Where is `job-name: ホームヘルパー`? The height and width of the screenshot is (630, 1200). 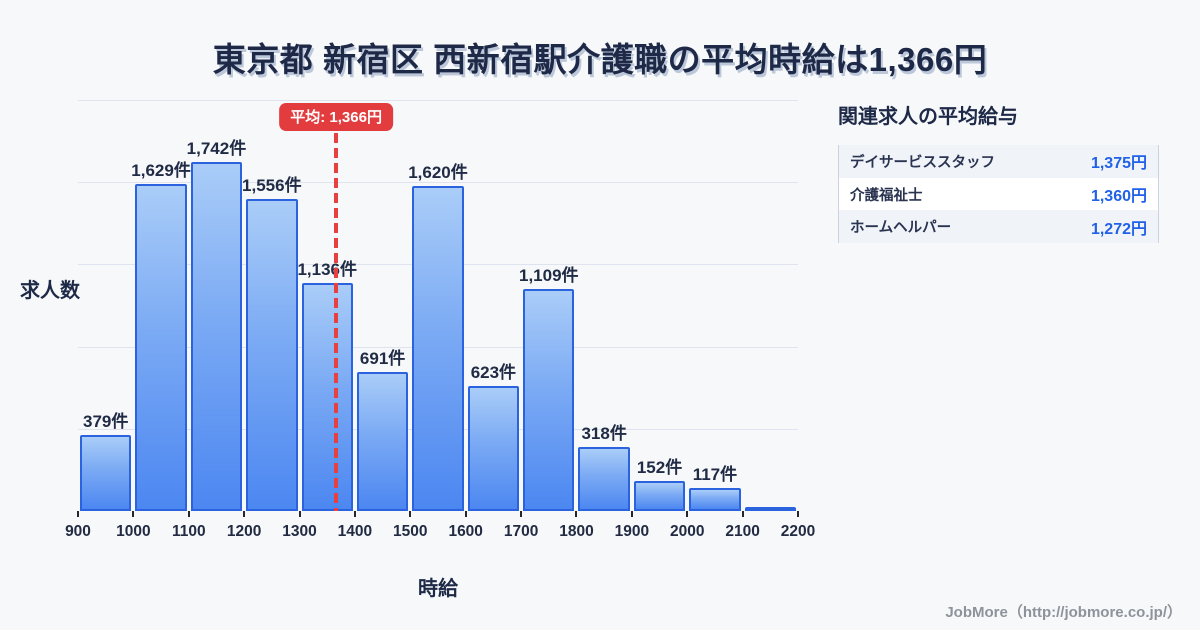 job-name: ホームヘルパー is located at coordinates (901, 228).